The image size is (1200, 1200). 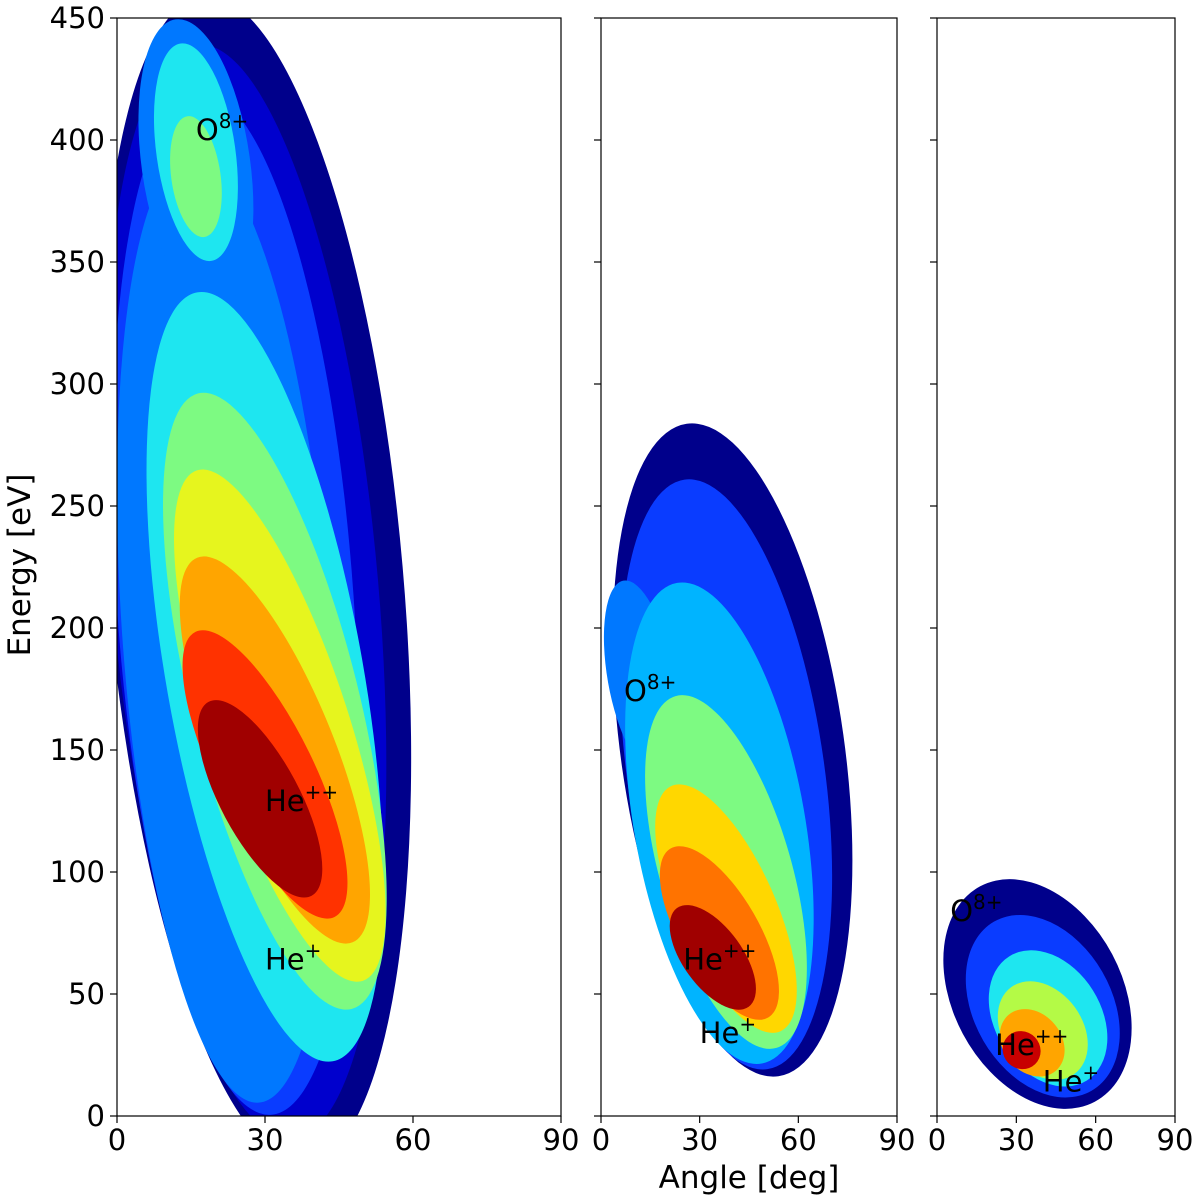 What do you see at coordinates (77, 18) in the screenshot?
I see `y-tick-label: 450` at bounding box center [77, 18].